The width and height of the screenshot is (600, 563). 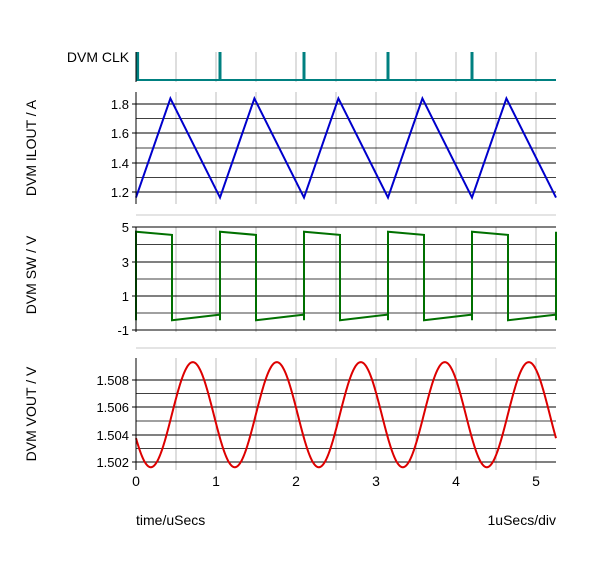 What do you see at coordinates (346, 415) in the screenshot?
I see `vout-trace` at bounding box center [346, 415].